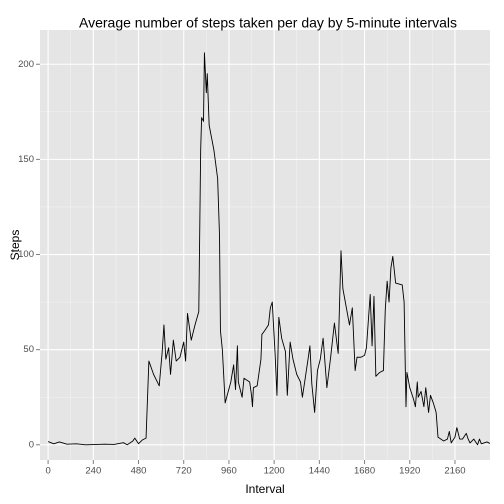 Image resolution: width=504 pixels, height=504 pixels. What do you see at coordinates (364, 471) in the screenshot?
I see `x-tick-label: 1680` at bounding box center [364, 471].